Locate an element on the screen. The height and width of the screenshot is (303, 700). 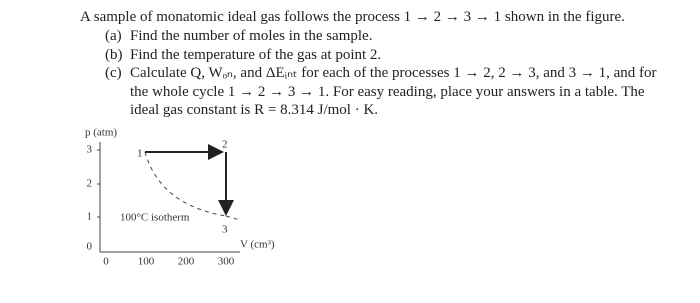
y-tick-label: 1 is located at coordinates (90, 217).